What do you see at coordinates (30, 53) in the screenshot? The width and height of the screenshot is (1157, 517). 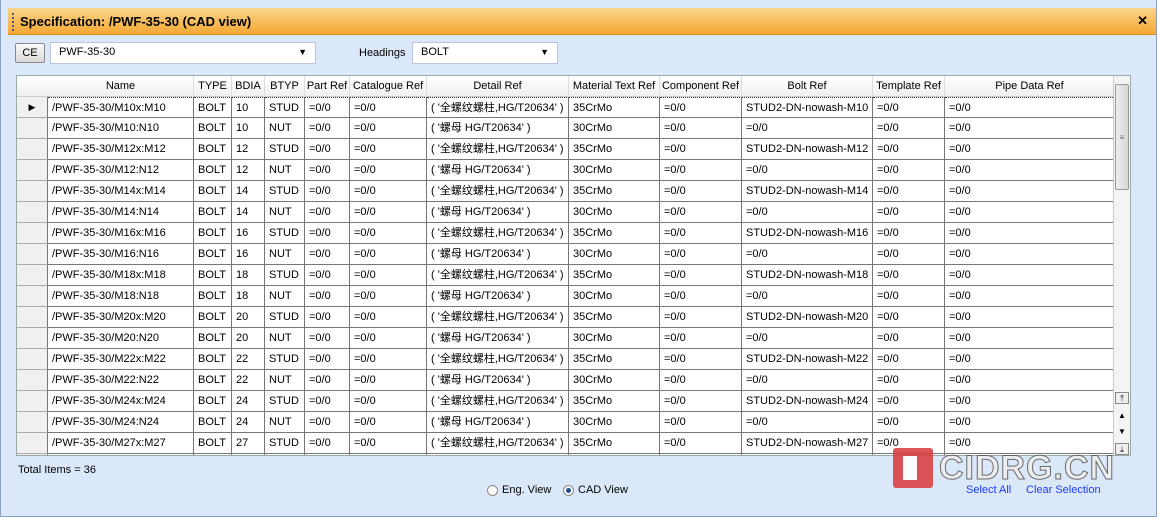 I see `ce-button: CE` at bounding box center [30, 53].